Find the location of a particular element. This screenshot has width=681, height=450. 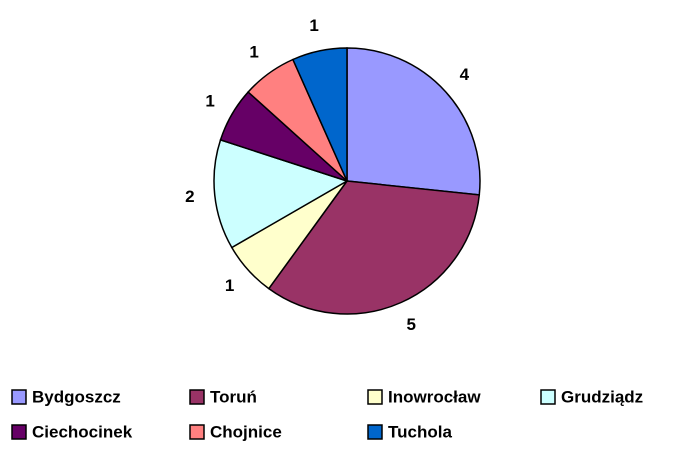

legend-label: Chojnice is located at coordinates (246, 431).